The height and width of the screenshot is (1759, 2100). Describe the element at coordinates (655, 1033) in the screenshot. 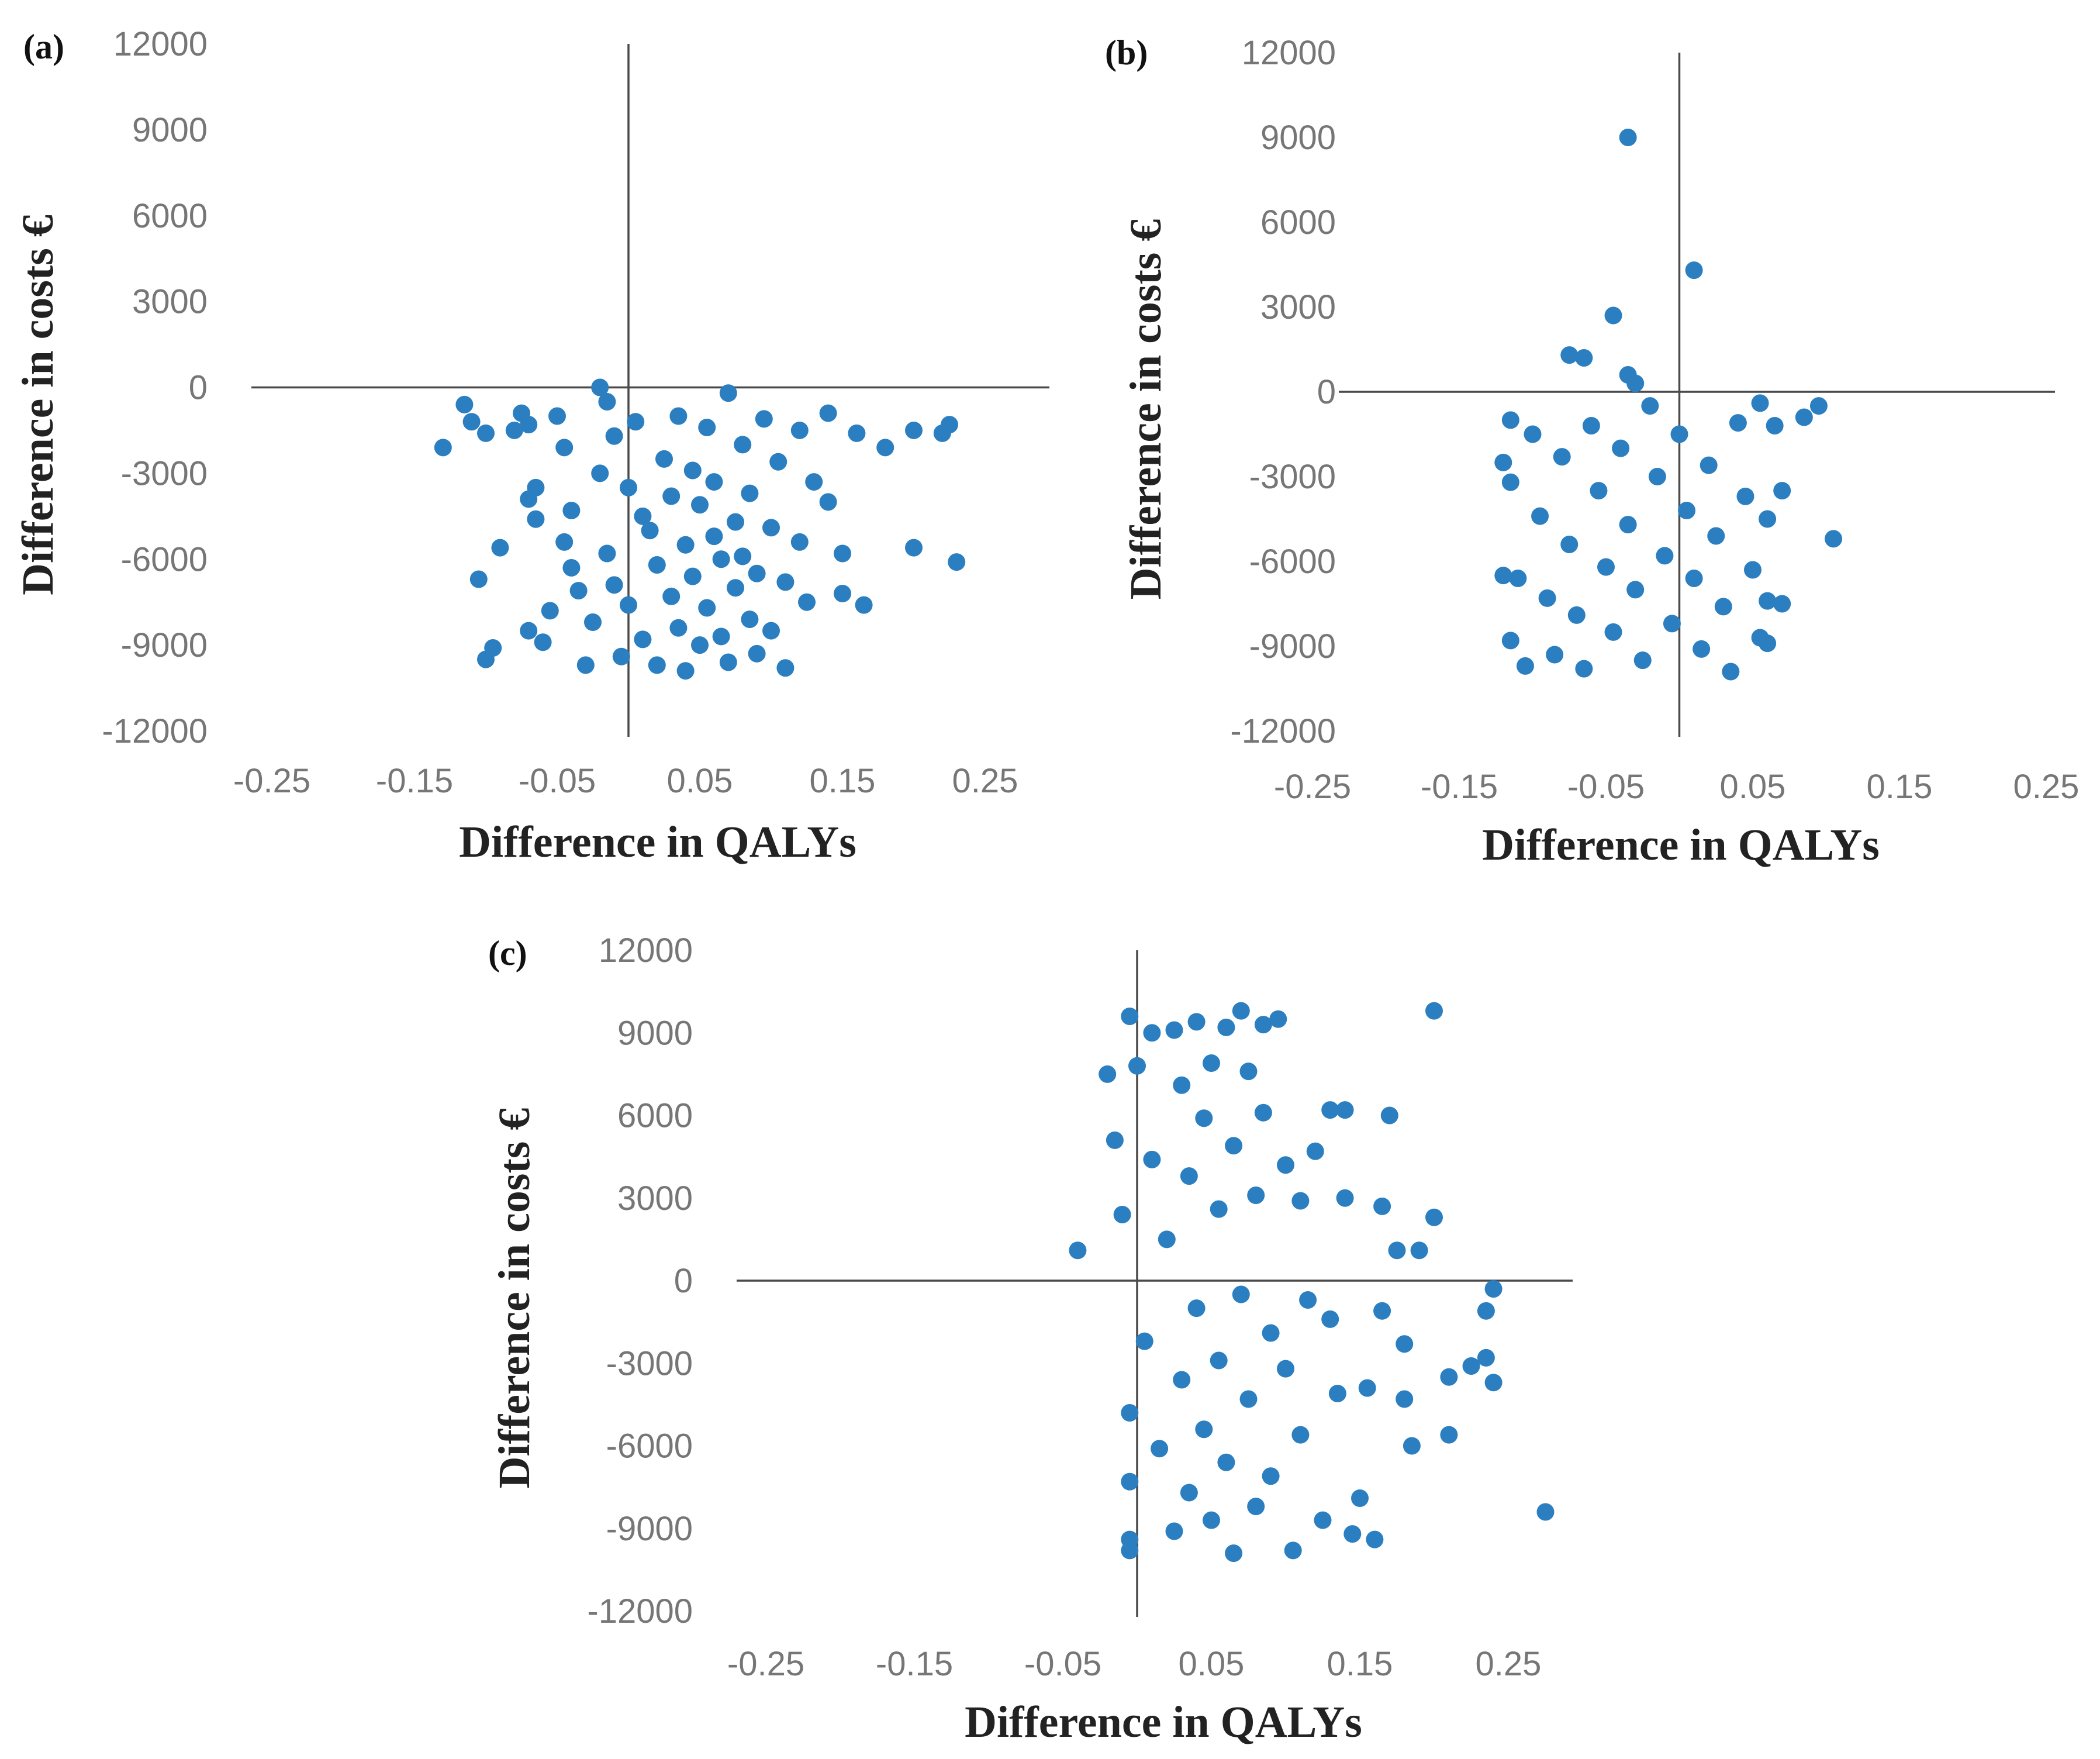

I see `y-tick-label: 9000` at that location.